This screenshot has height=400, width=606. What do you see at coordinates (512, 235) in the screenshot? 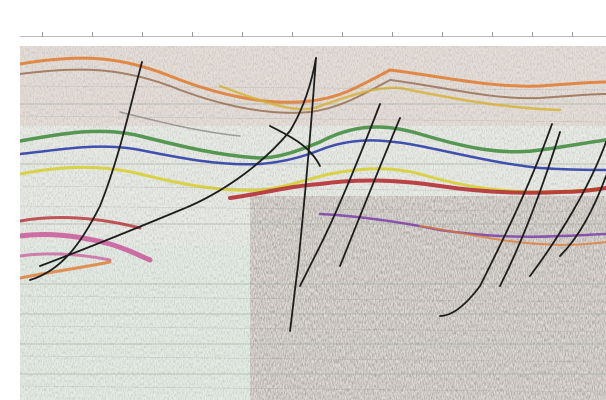
I see `horizon-orange-right` at bounding box center [512, 235].